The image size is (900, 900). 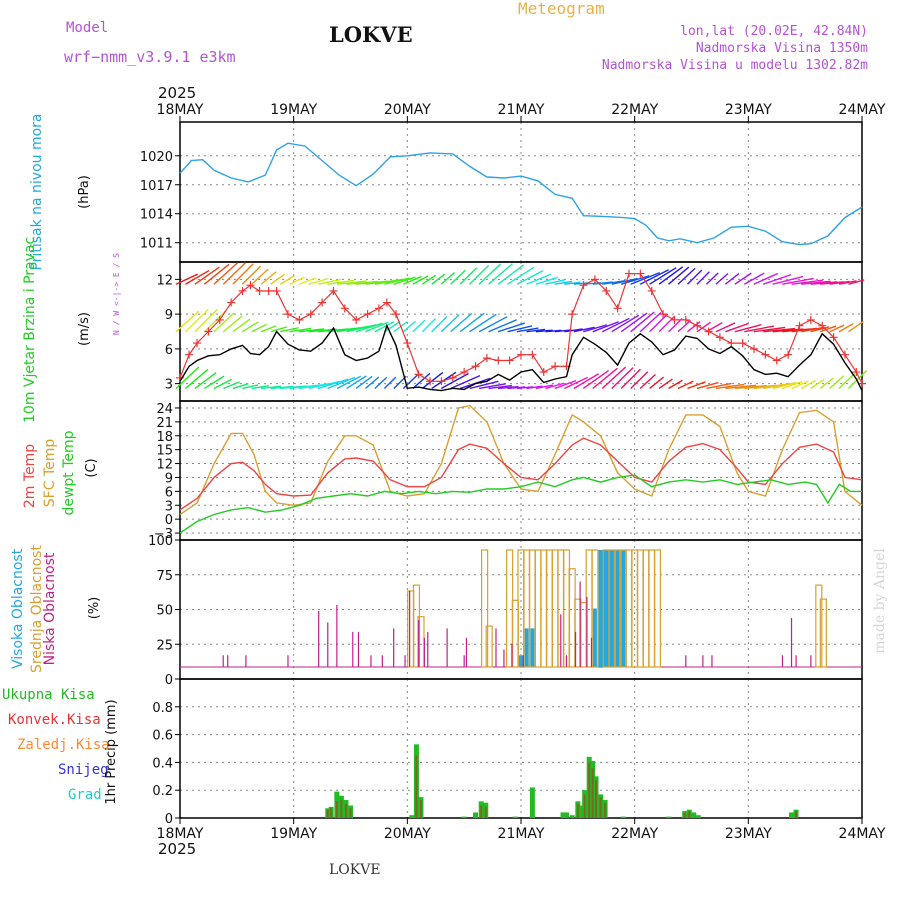 I want to click on model-name: wrf−nmm_v3.9.1 e3km, so click(x=150, y=57).